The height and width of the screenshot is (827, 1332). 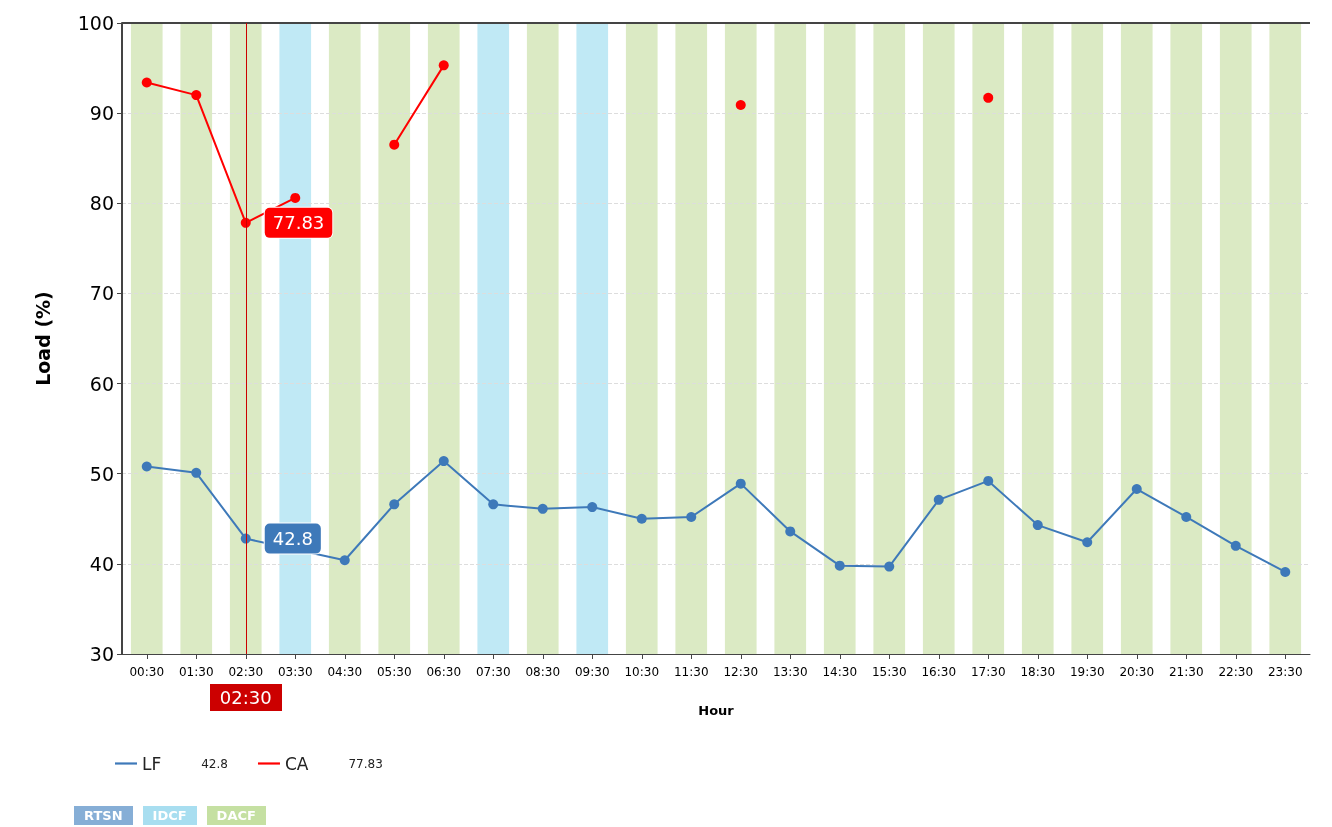 I want to click on x-tick-label: 04:30, so click(x=345, y=672).